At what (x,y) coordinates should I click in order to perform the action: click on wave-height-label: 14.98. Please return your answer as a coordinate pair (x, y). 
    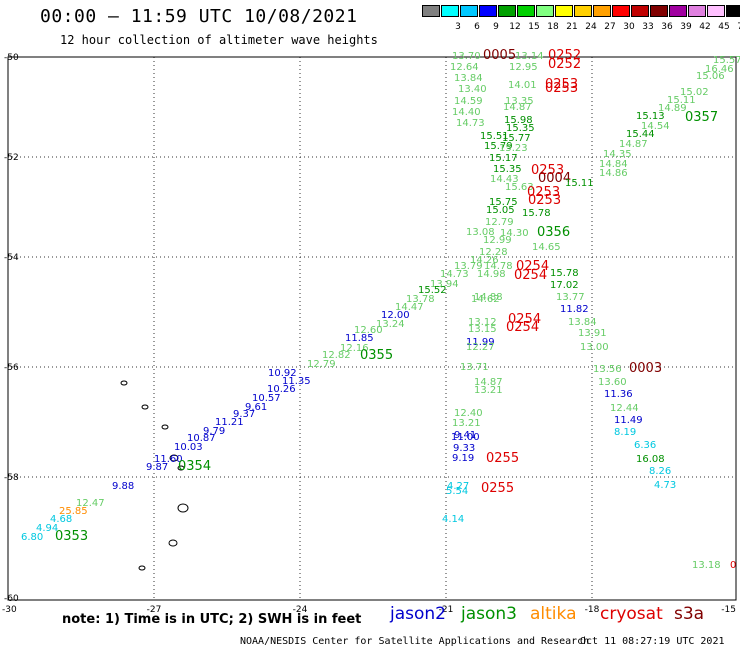
    Looking at the image, I should click on (491, 274).